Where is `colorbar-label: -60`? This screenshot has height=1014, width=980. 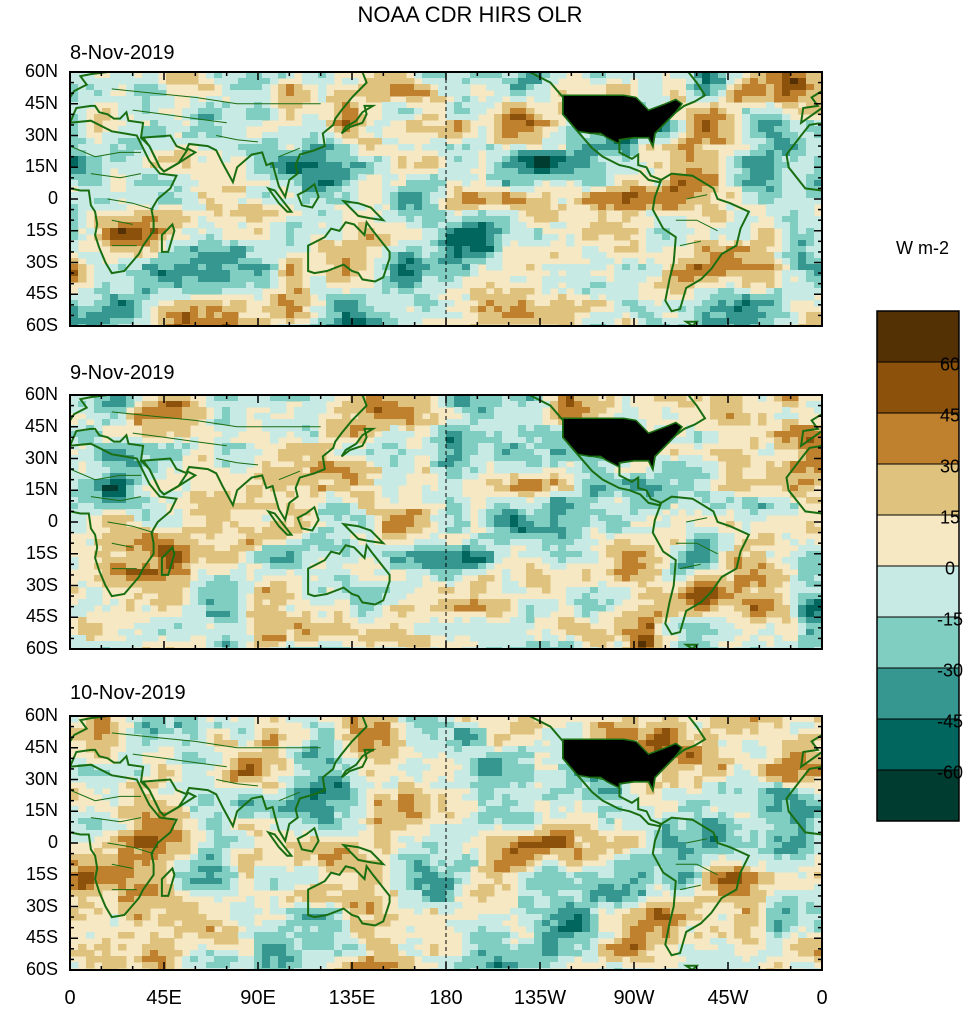
colorbar-label: -60 is located at coordinates (950, 772).